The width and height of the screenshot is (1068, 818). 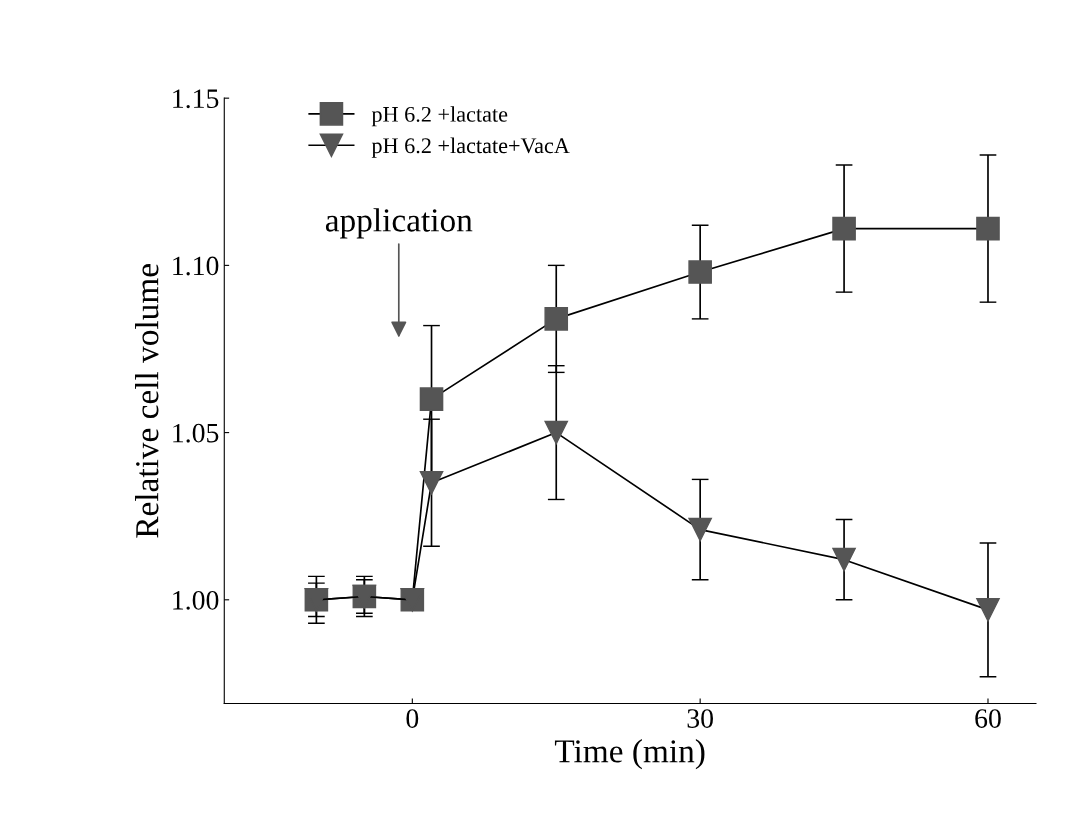 I want to click on y-tick-label: 1.05, so click(x=196, y=433).